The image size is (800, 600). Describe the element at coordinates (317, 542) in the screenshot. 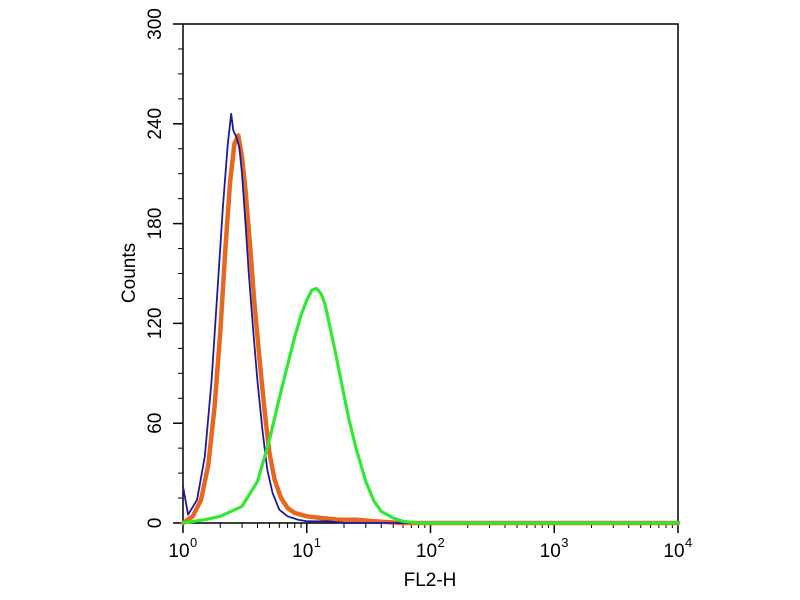

I see `x-tick-exponent: 1` at that location.